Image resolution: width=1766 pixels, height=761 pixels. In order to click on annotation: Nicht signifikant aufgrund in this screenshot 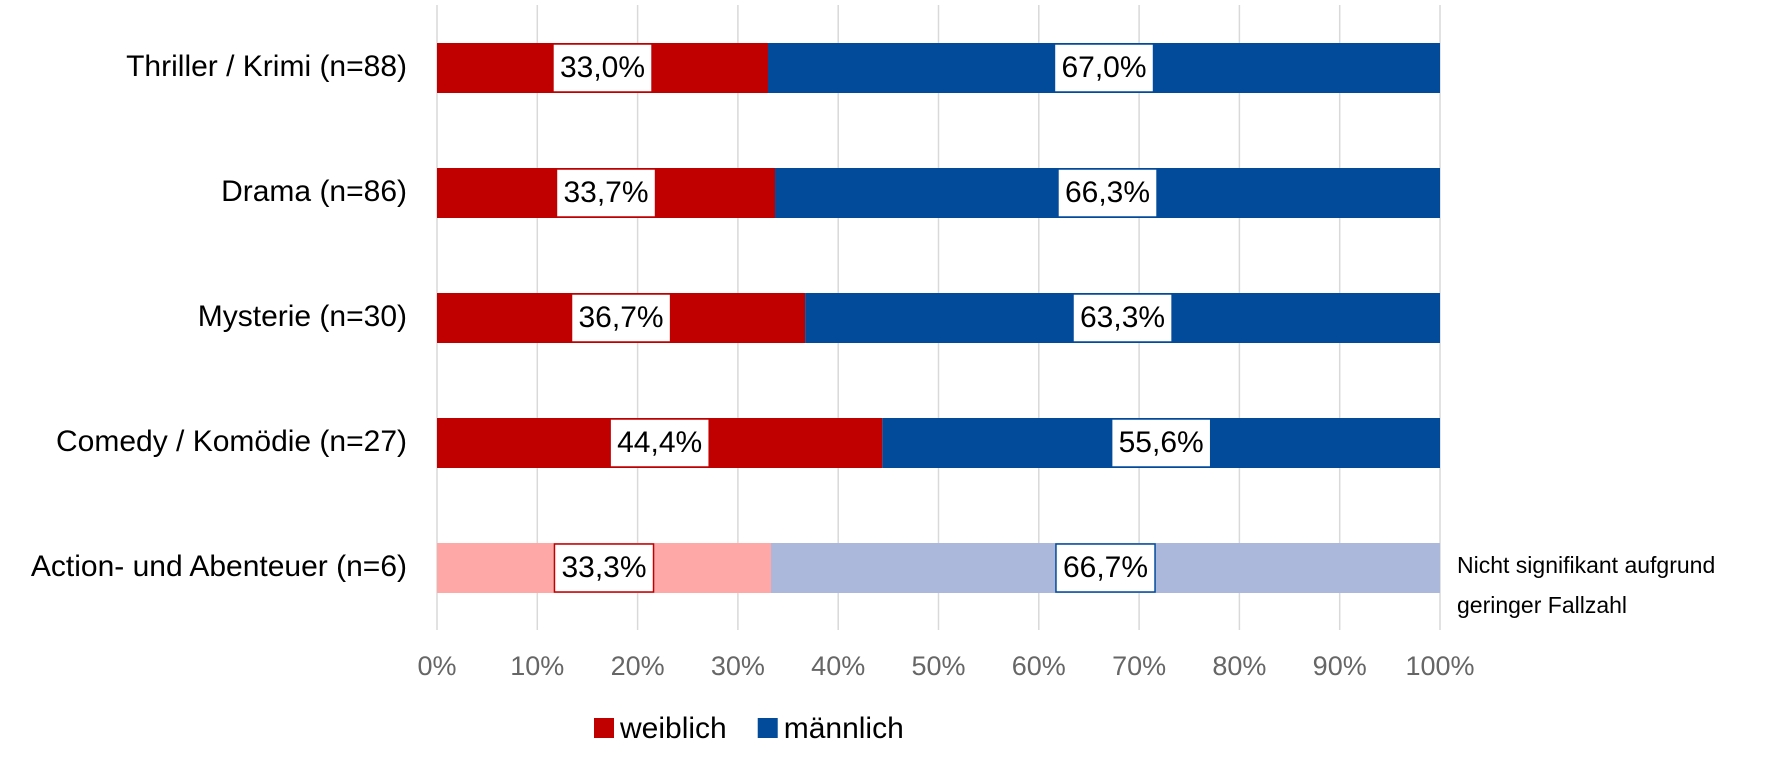, I will do `click(1586, 565)`.